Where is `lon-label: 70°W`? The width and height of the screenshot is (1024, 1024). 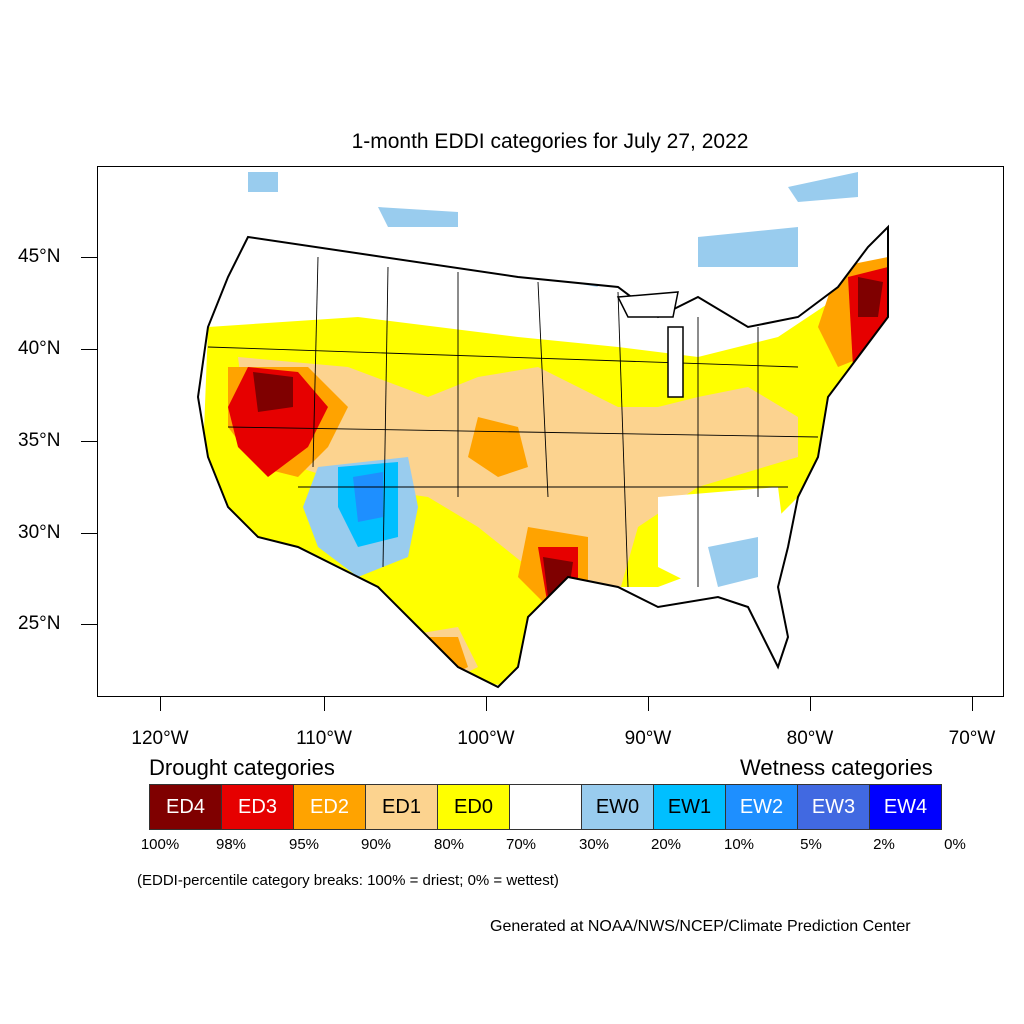
lon-label: 70°W is located at coordinates (972, 738).